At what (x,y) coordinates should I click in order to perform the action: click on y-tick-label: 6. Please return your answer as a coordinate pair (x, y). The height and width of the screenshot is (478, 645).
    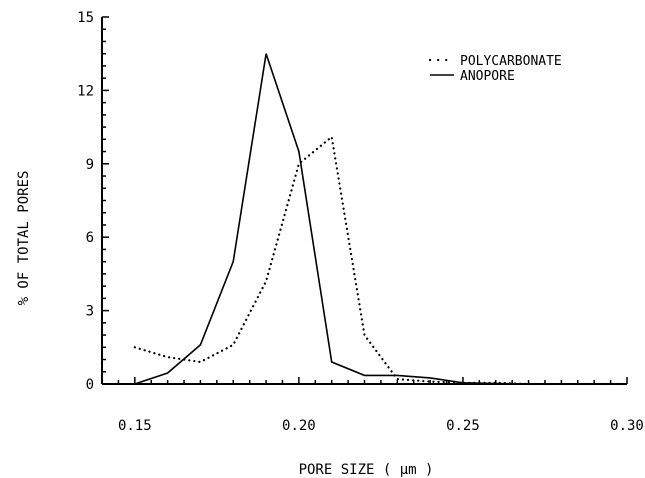
    Looking at the image, I should click on (90, 238).